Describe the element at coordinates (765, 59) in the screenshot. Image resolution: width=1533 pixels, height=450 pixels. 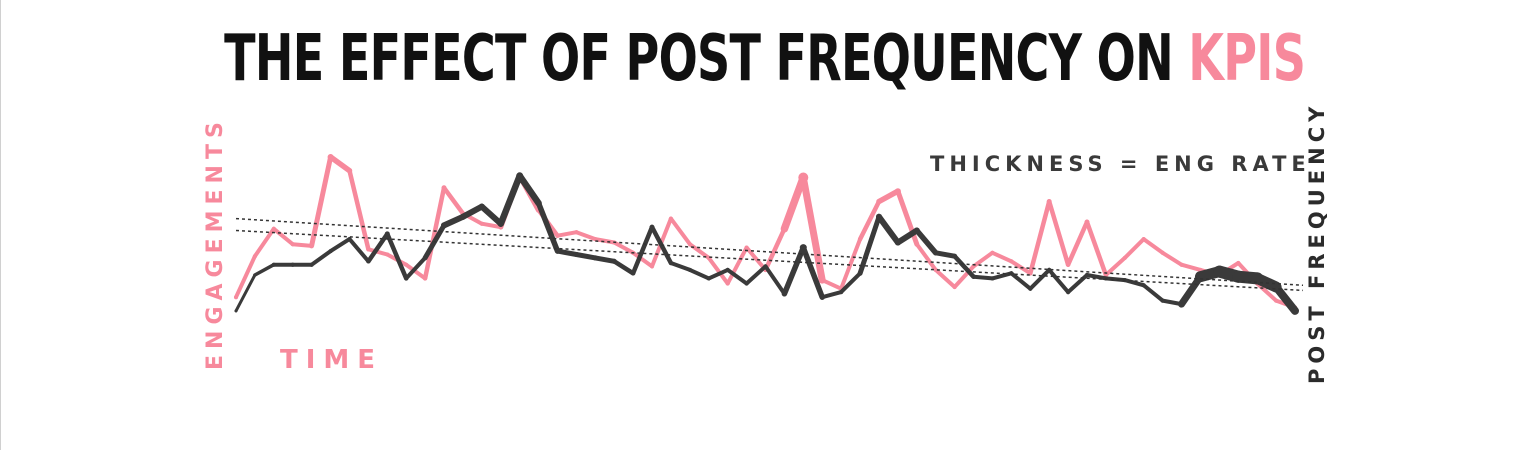
I see `chart-title: THE EFFECT OF POST FREQUENCY ON KPIS` at that location.